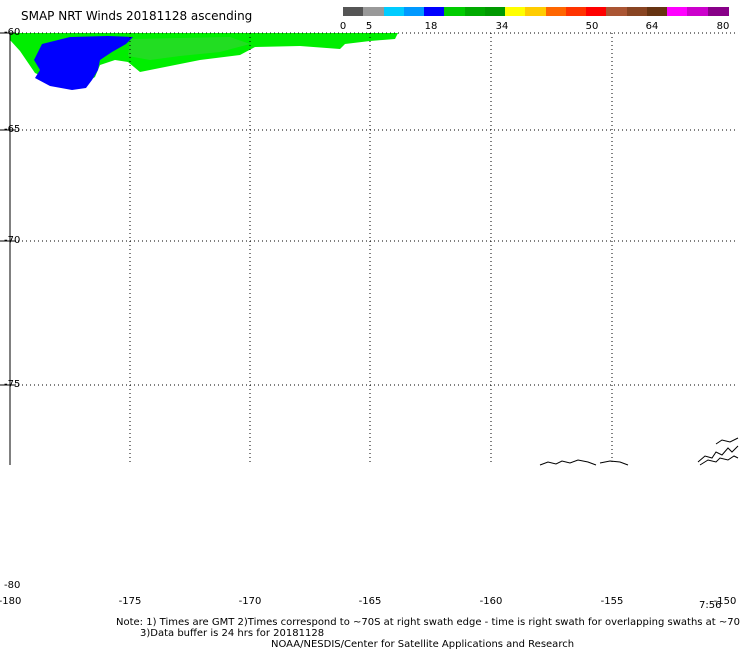  What do you see at coordinates (718, 451) in the screenshot?
I see `coastline-marie-byrd-land` at bounding box center [718, 451].